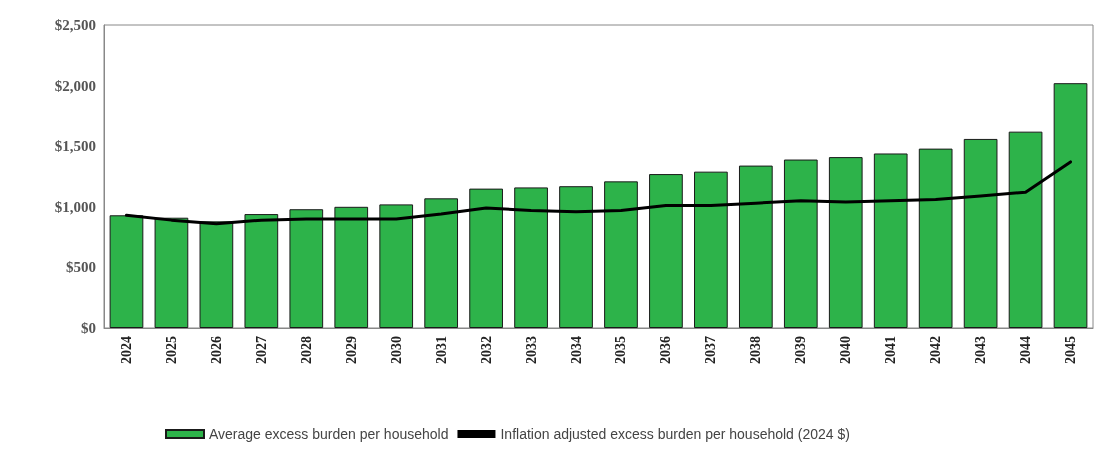 The height and width of the screenshot is (471, 1113). What do you see at coordinates (621, 350) in the screenshot?
I see `x-tick-label: 2035` at bounding box center [621, 350].